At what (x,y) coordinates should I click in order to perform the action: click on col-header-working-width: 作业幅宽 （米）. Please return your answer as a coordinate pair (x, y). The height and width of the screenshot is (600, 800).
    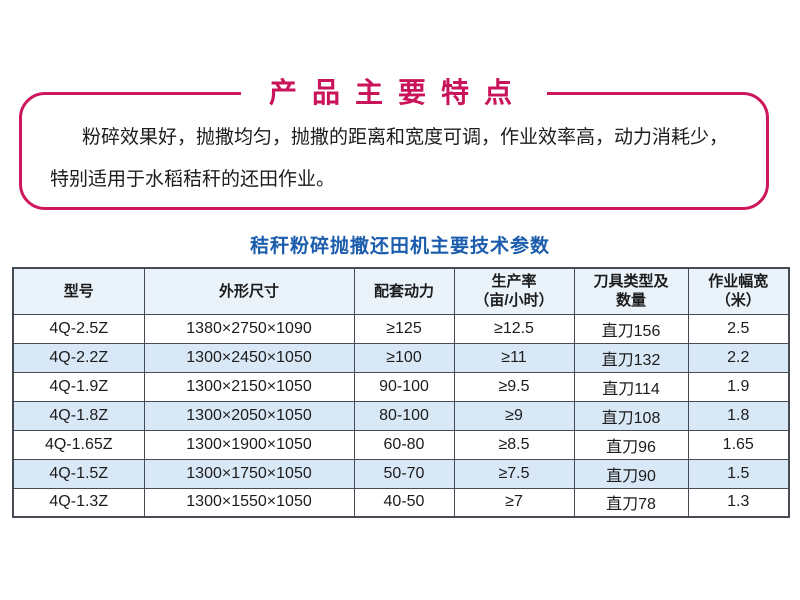
    Looking at the image, I should click on (738, 291).